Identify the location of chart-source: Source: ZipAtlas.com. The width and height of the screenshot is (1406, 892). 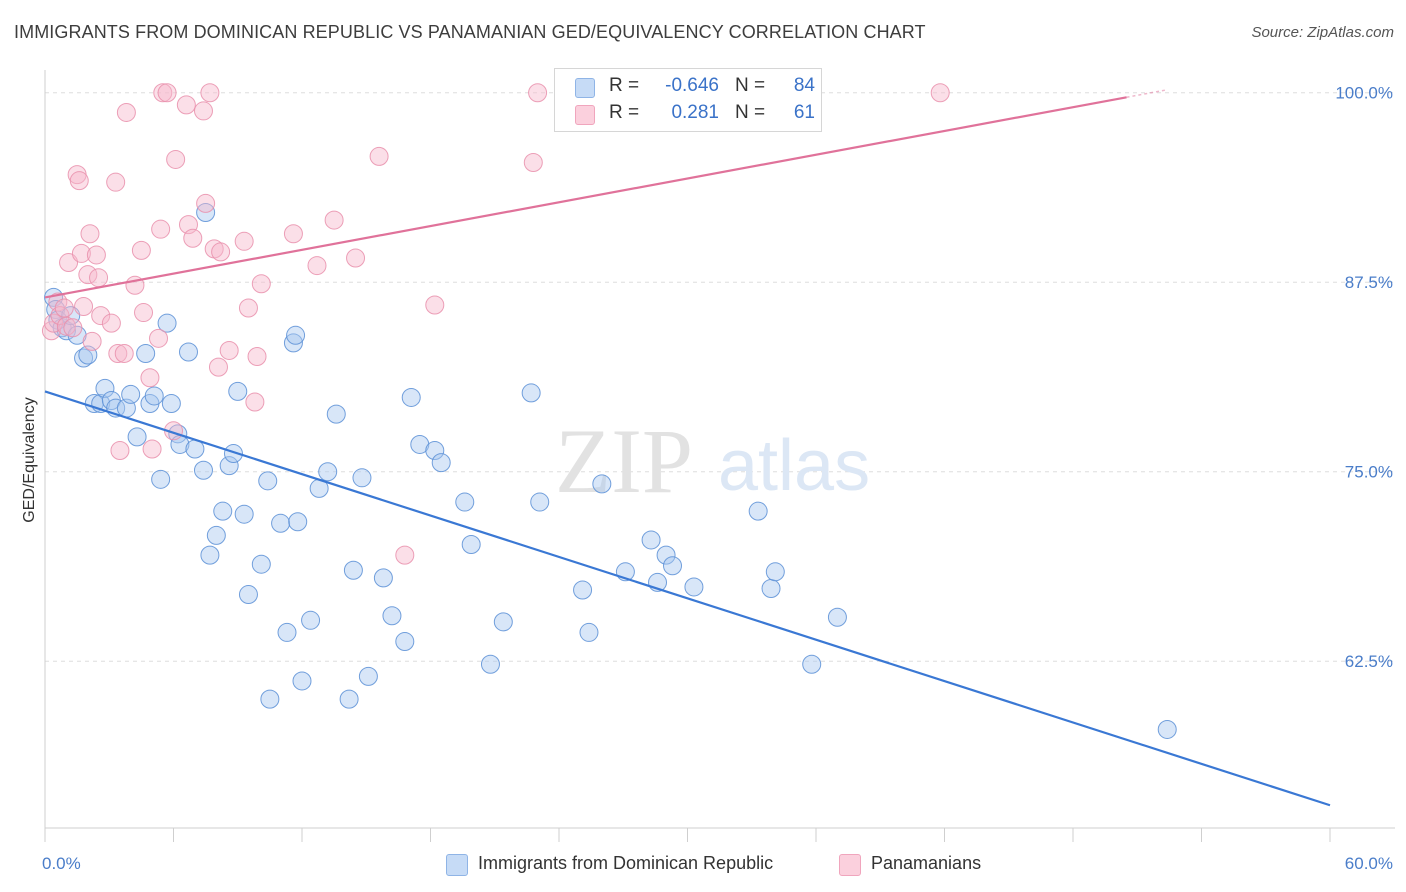
(1322, 32).